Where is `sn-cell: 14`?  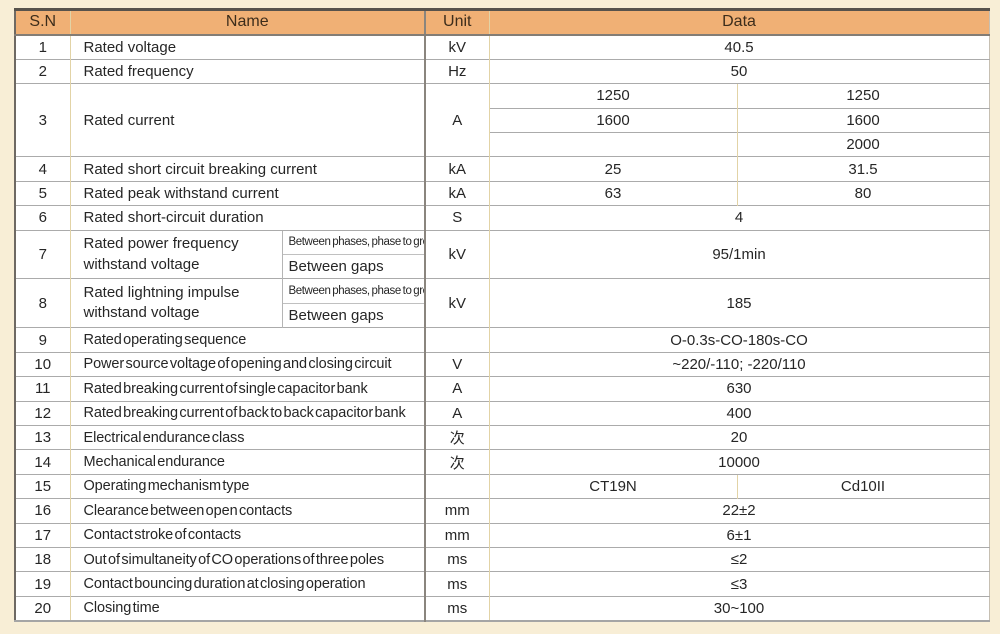
sn-cell: 14 is located at coordinates (42, 462).